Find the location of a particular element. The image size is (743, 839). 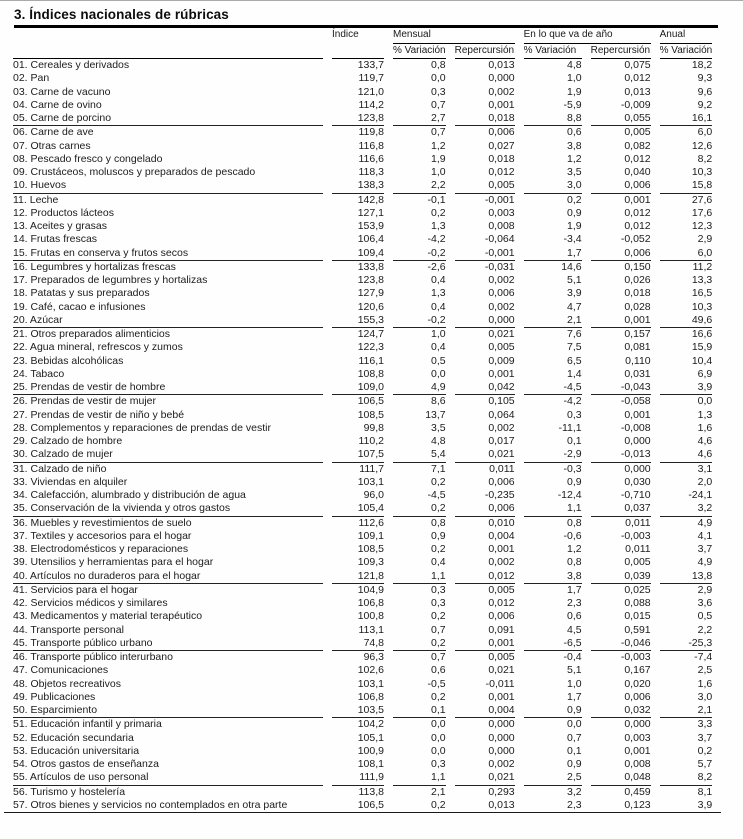

value-cell: 0,3 is located at coordinates (438, 91).